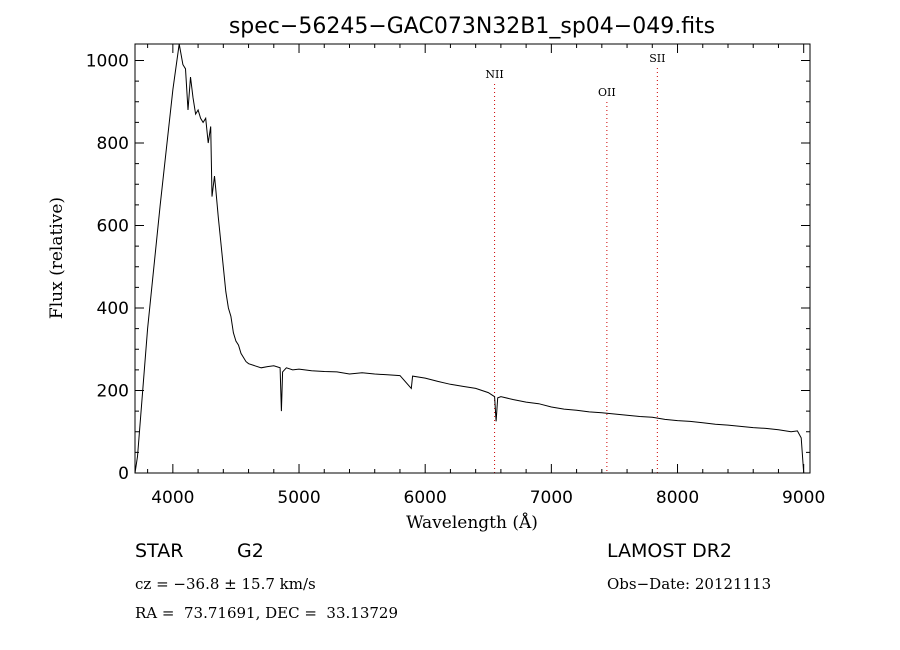 The height and width of the screenshot is (650, 900). I want to click on y-tick-label: 1000, so click(107, 62).